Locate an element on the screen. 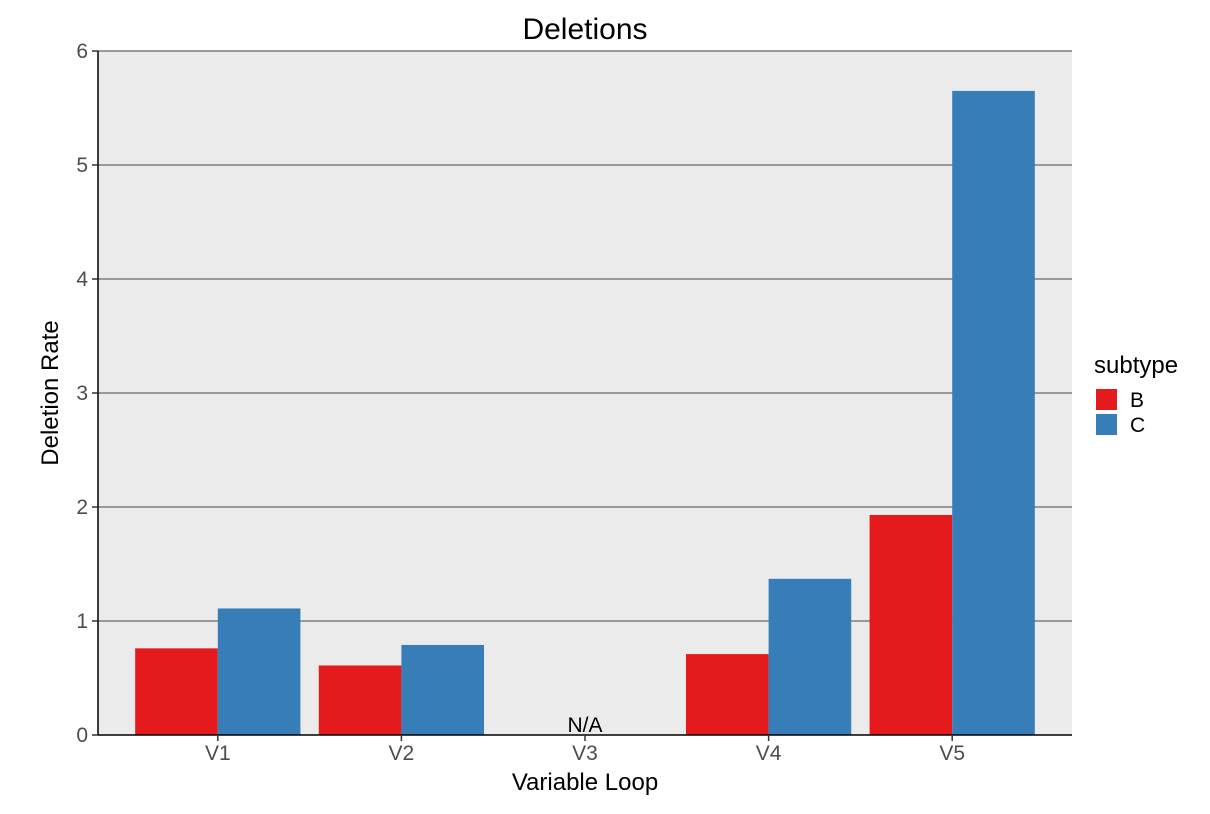 Image resolution: width=1210 pixels, height=814 pixels. bar-B-V2 is located at coordinates (360, 700).